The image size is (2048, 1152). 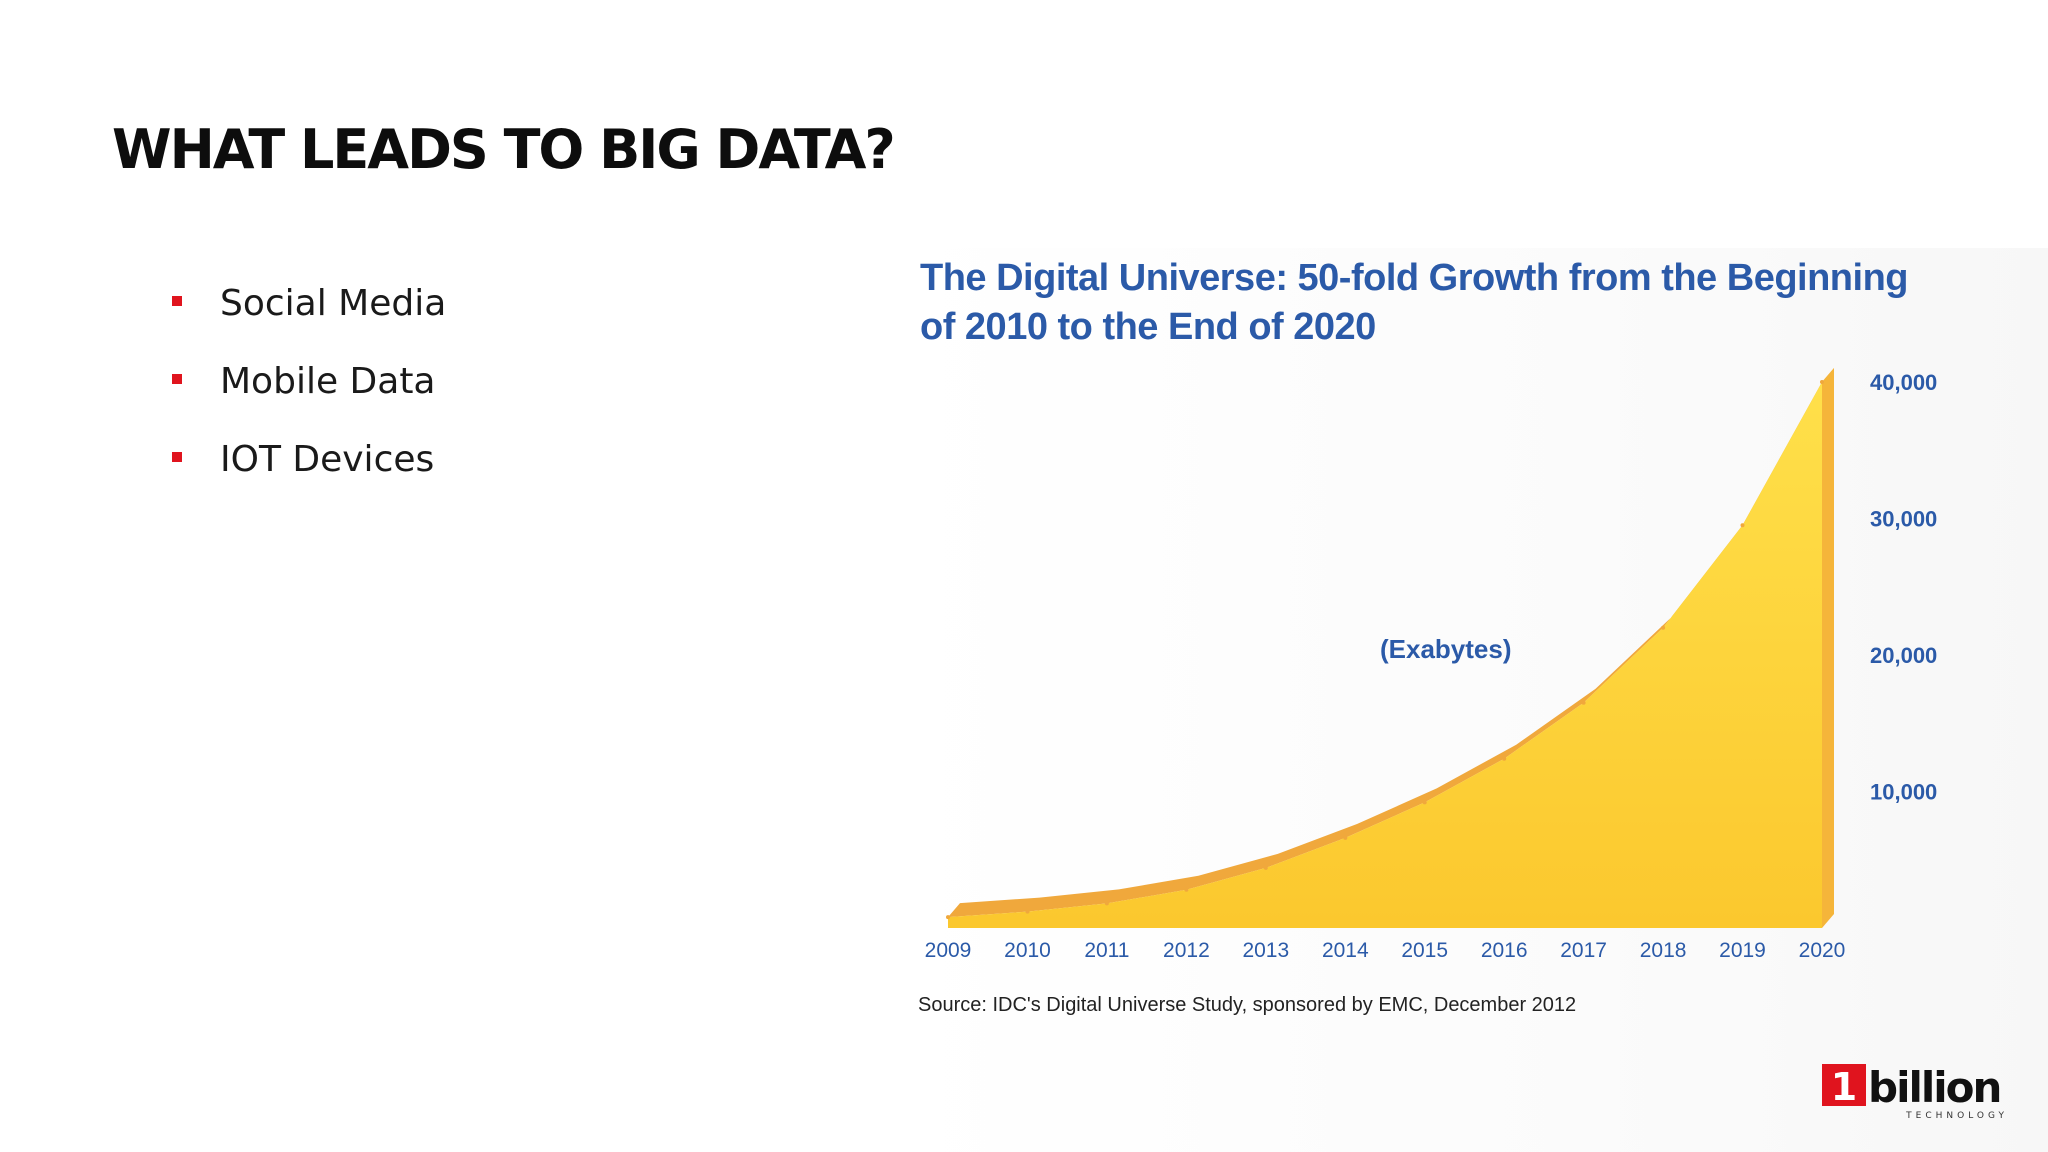 I want to click on data-point-2019, so click(x=1742, y=525).